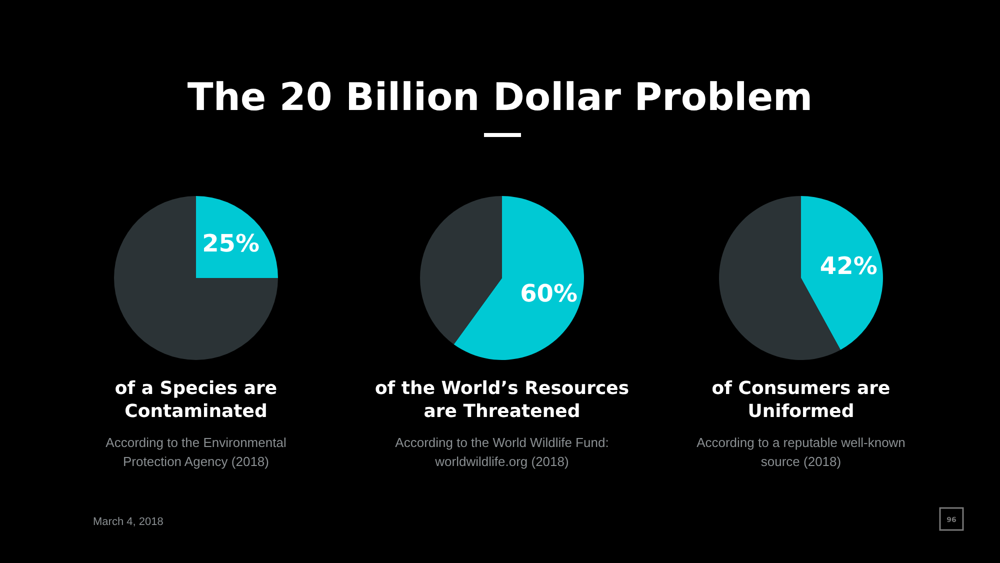 The image size is (1000, 563). I want to click on text: of a Species are Contaminated, so click(196, 400).